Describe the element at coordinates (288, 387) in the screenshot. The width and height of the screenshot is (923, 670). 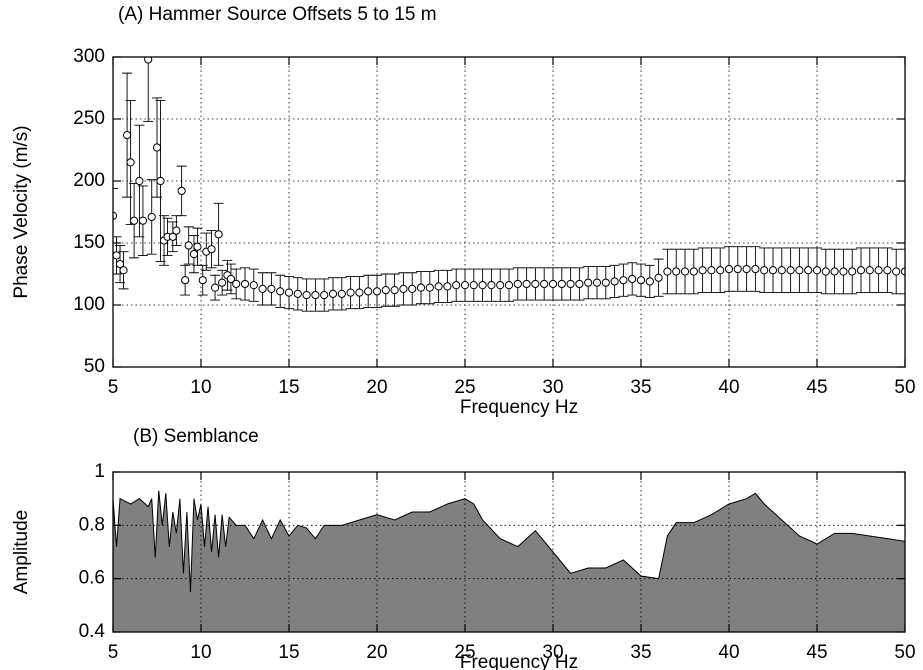
I see `x-tick-label: 15` at that location.